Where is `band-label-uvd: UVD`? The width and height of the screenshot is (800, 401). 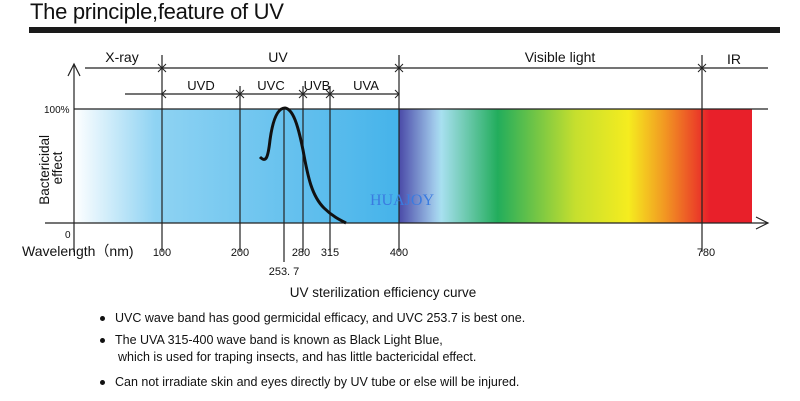 band-label-uvd: UVD is located at coordinates (200, 85).